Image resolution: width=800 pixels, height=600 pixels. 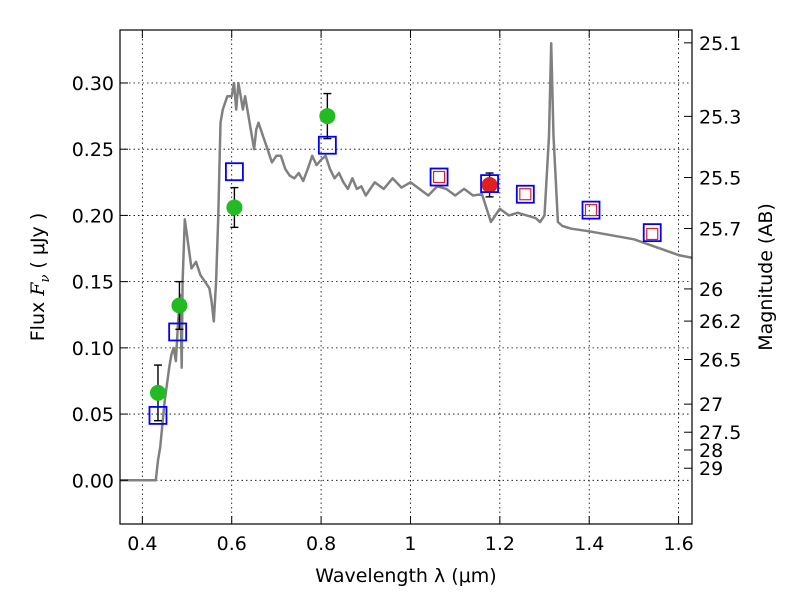 I want to click on y2-tick-label: 28, so click(x=711, y=451).